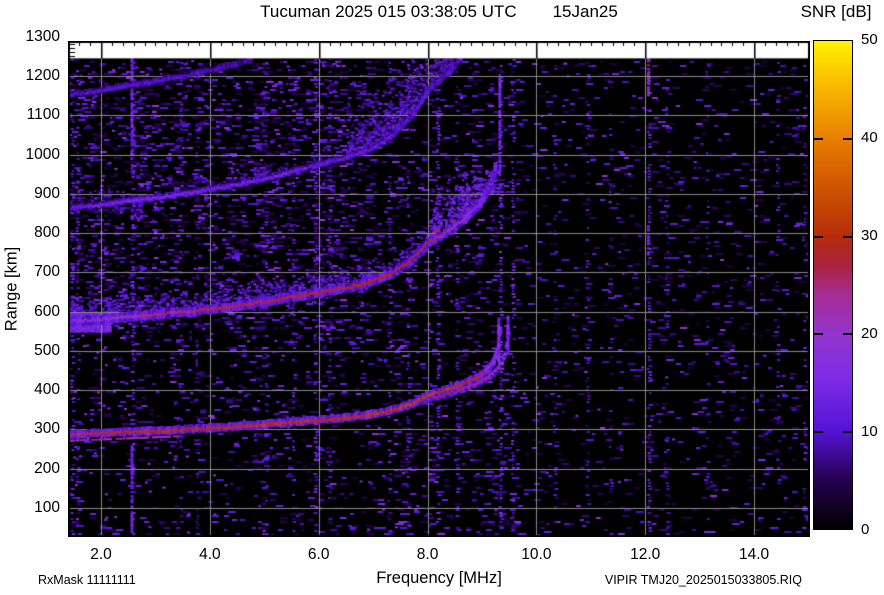  Describe the element at coordinates (42, 154) in the screenshot. I see `y-tick-label: 1000` at that location.